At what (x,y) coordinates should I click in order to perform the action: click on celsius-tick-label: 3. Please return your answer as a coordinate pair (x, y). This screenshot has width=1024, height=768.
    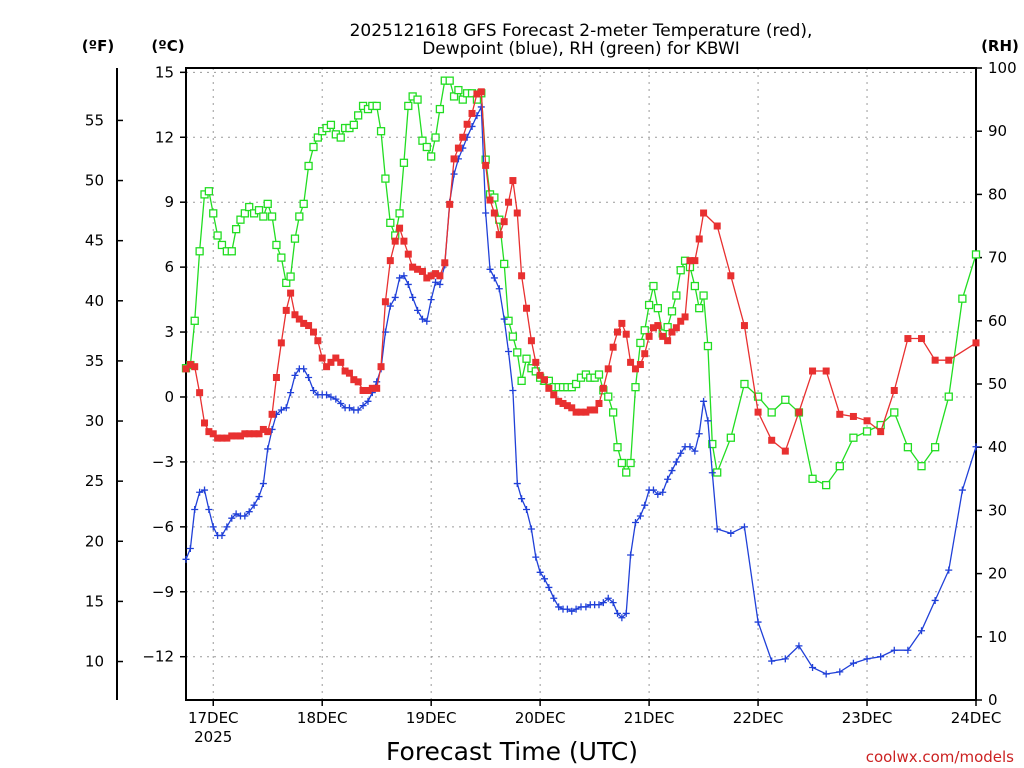
    Looking at the image, I should click on (169, 332).